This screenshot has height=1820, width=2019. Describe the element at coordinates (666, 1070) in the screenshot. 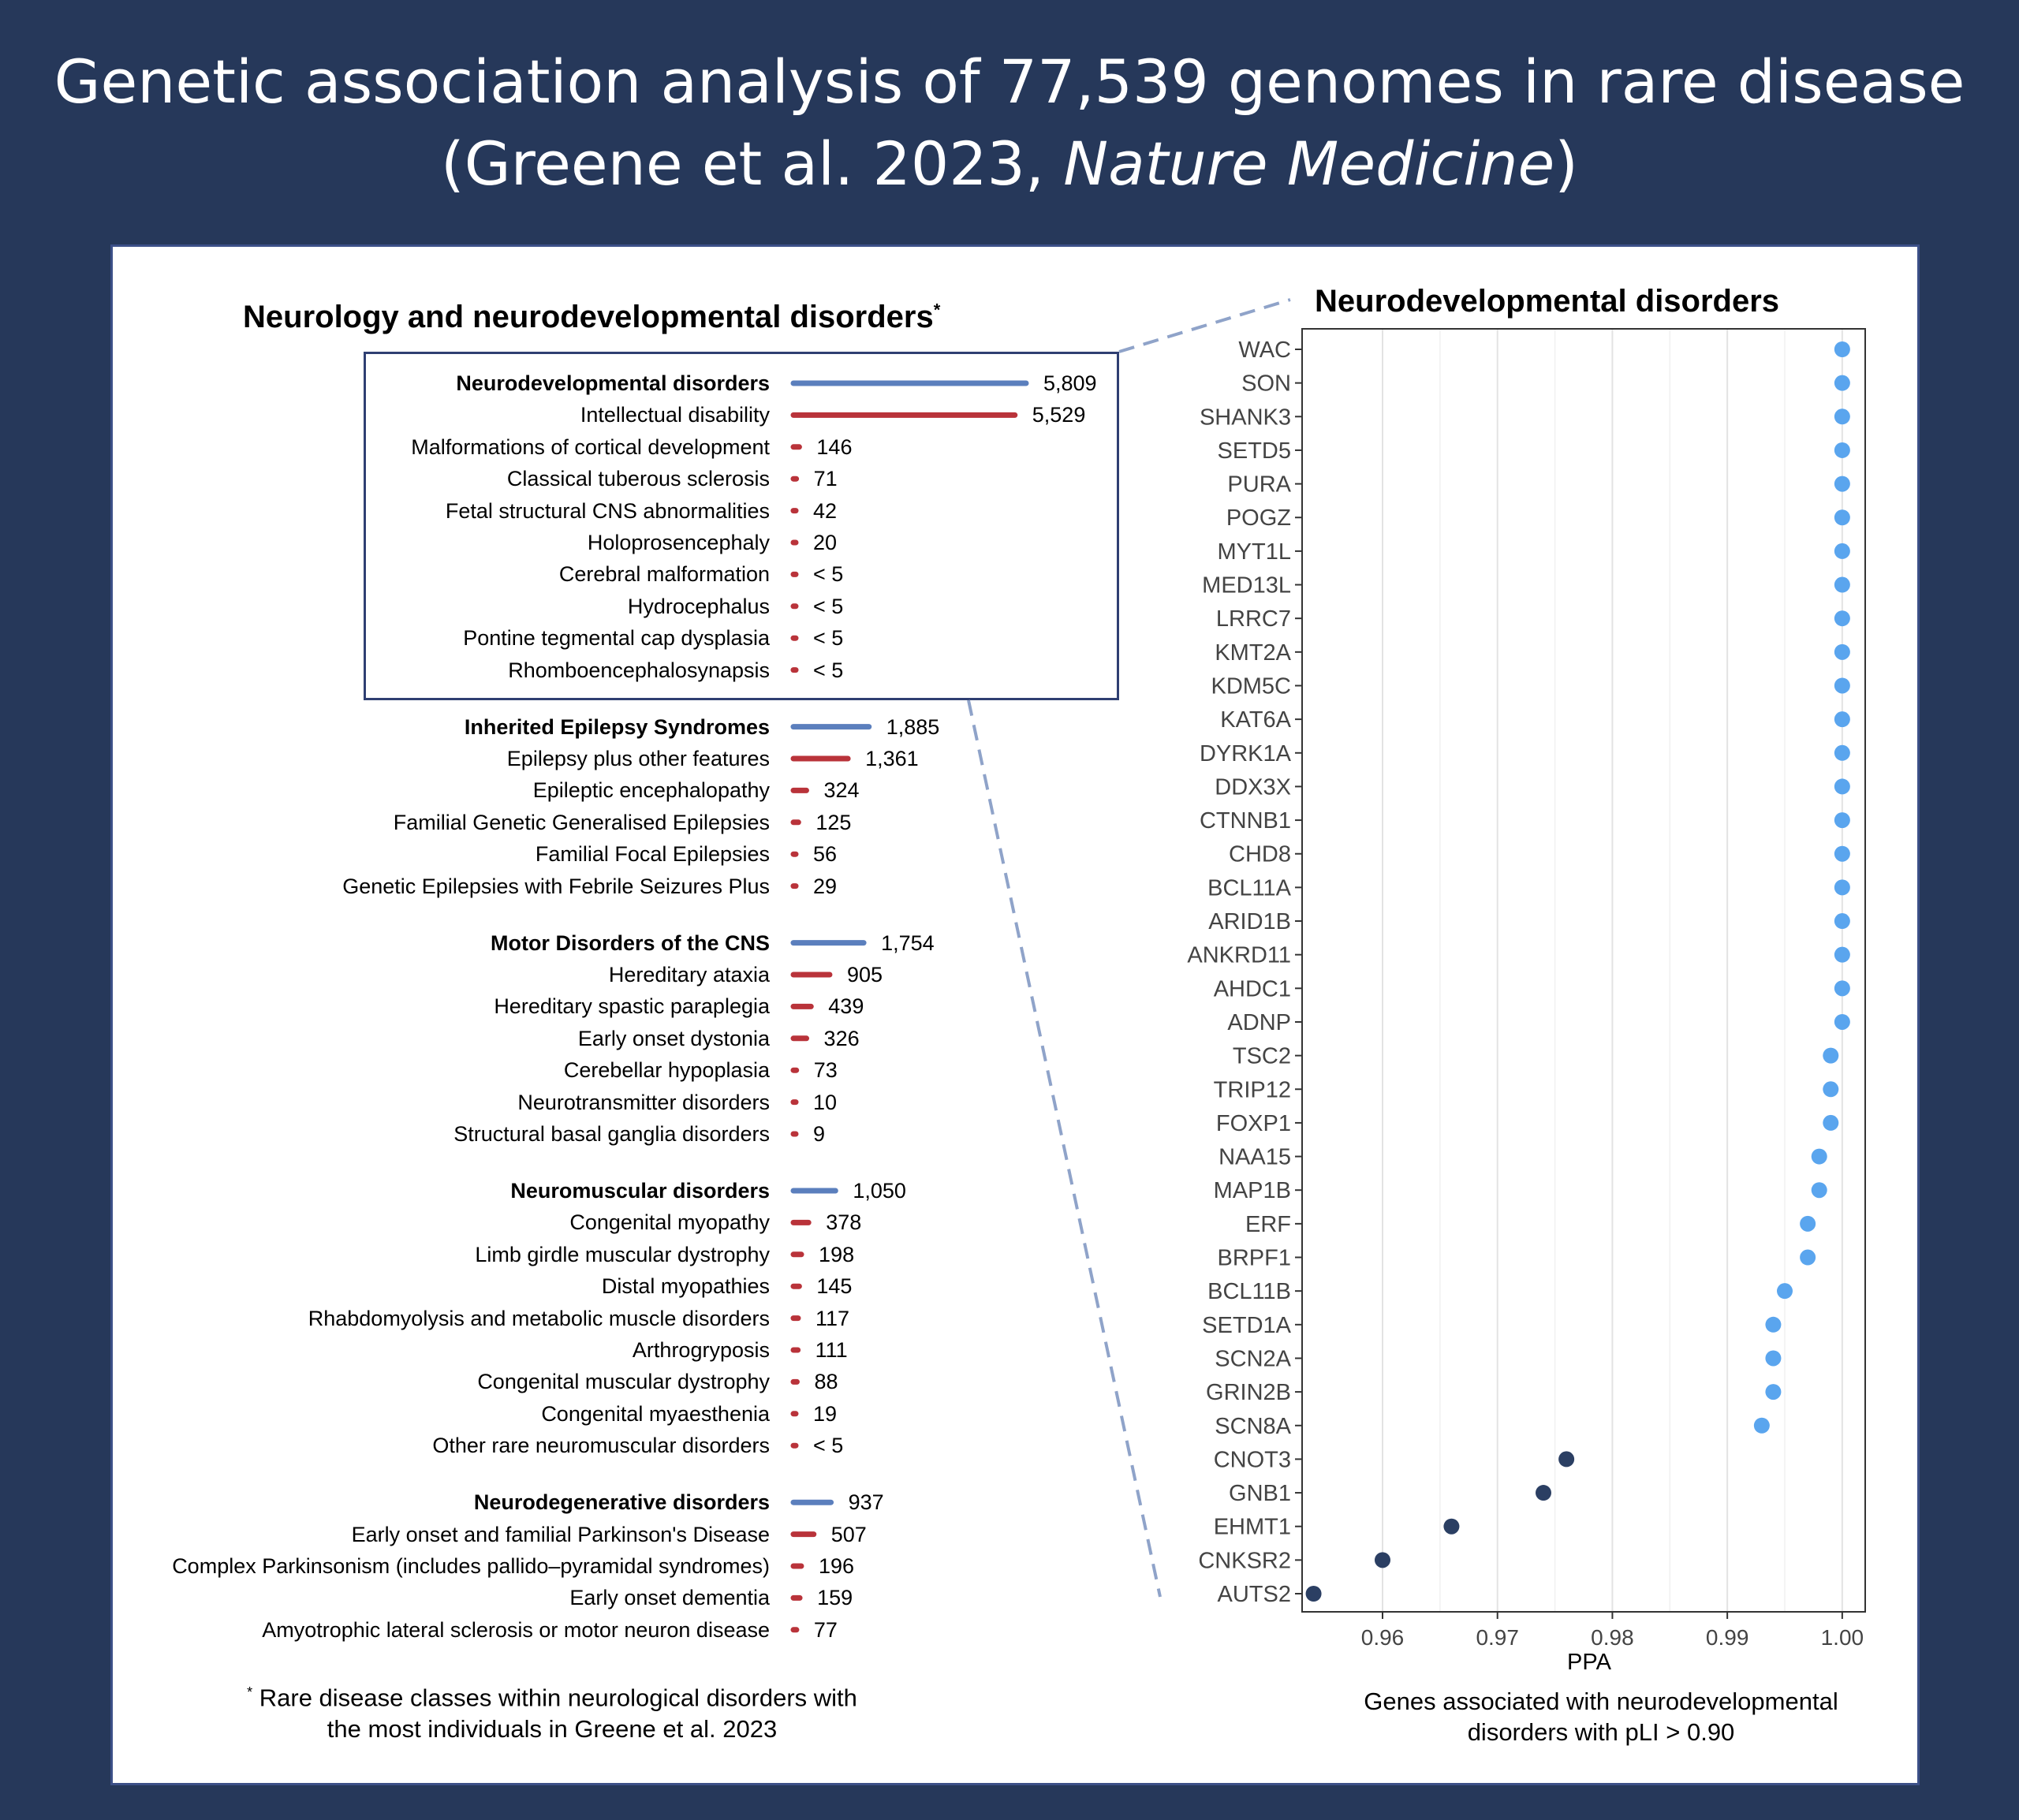

I see `category-label-cerebellar-hypoplasia: Cerebellar hypoplasia` at that location.